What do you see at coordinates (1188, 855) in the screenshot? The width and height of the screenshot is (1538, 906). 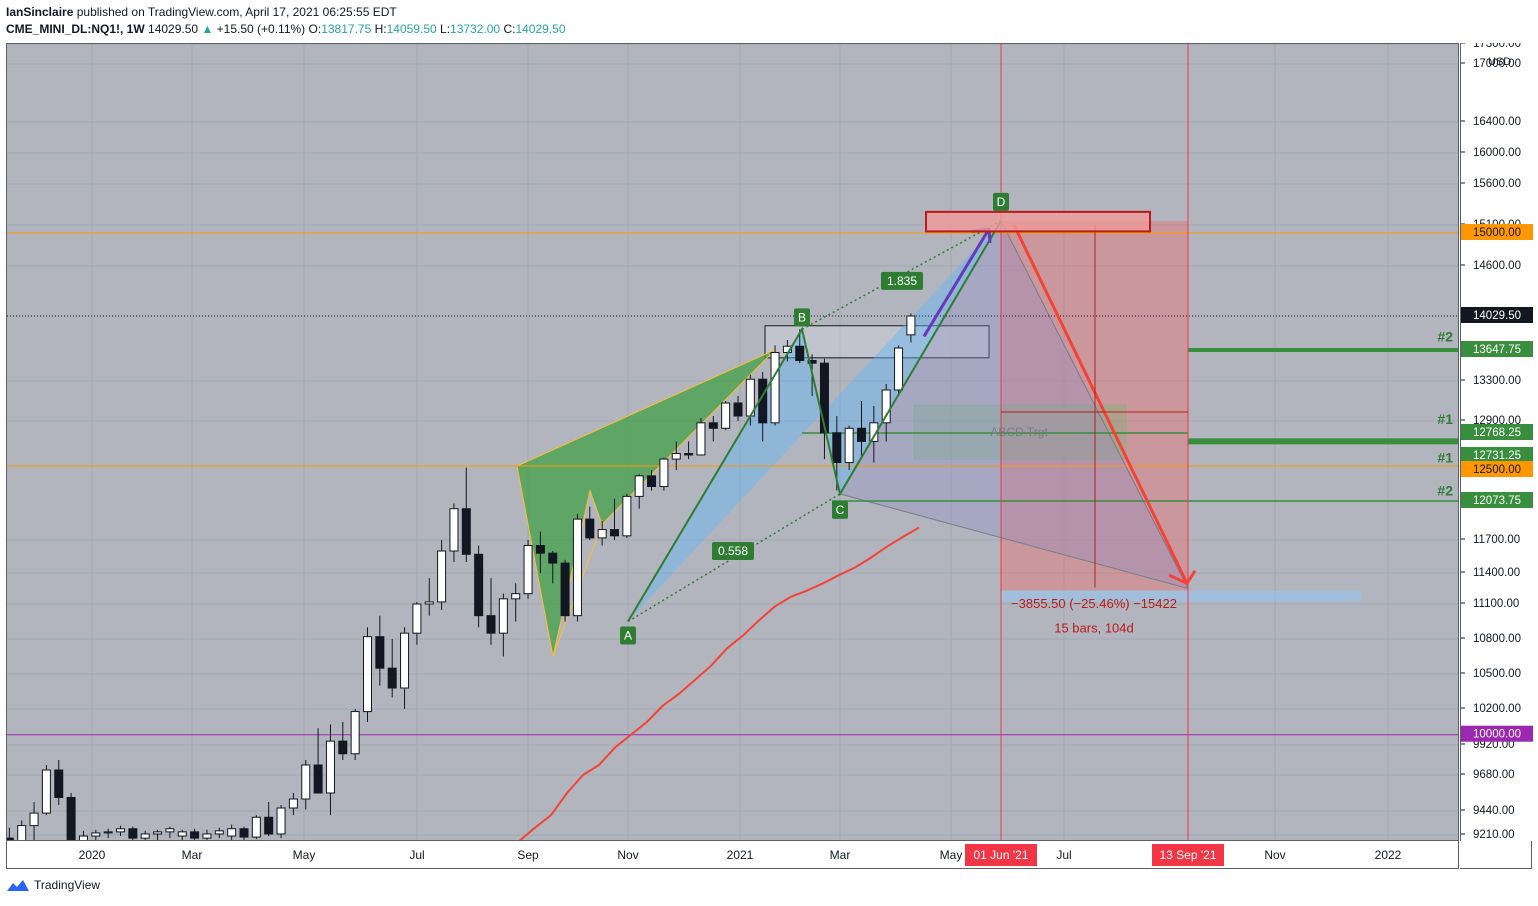 I see `time-highlight-badge` at bounding box center [1188, 855].